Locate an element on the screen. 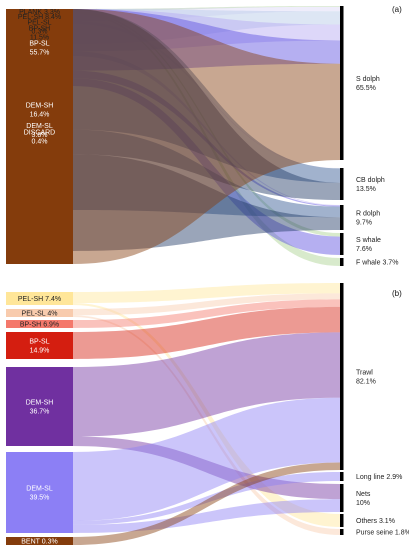  flow-panel_b-bent-to-trawl is located at coordinates (206, 503).